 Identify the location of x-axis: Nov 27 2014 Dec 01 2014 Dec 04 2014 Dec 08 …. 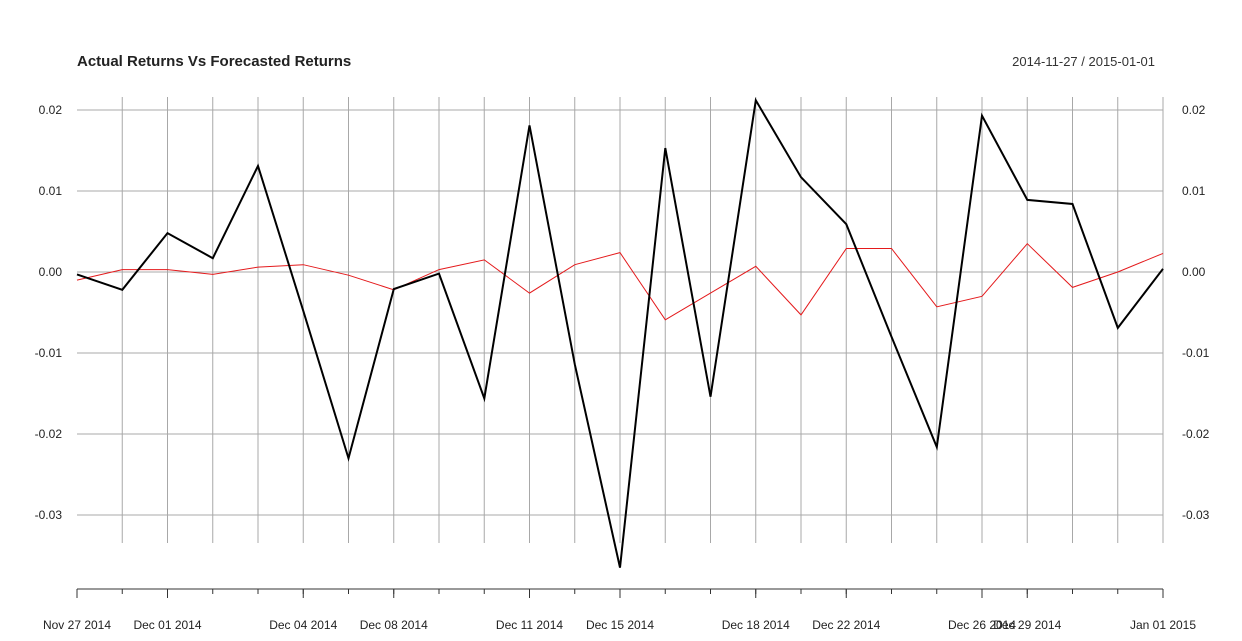
(619, 610).